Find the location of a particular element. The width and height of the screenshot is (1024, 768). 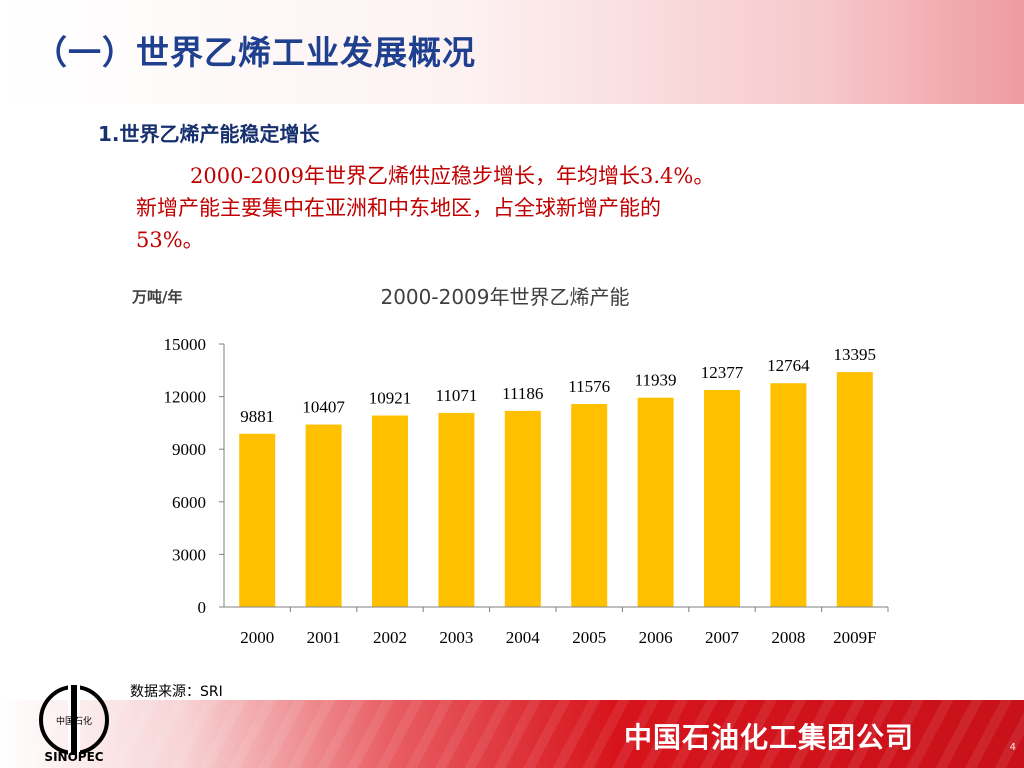

y-tick-label: 3000 is located at coordinates (189, 554).